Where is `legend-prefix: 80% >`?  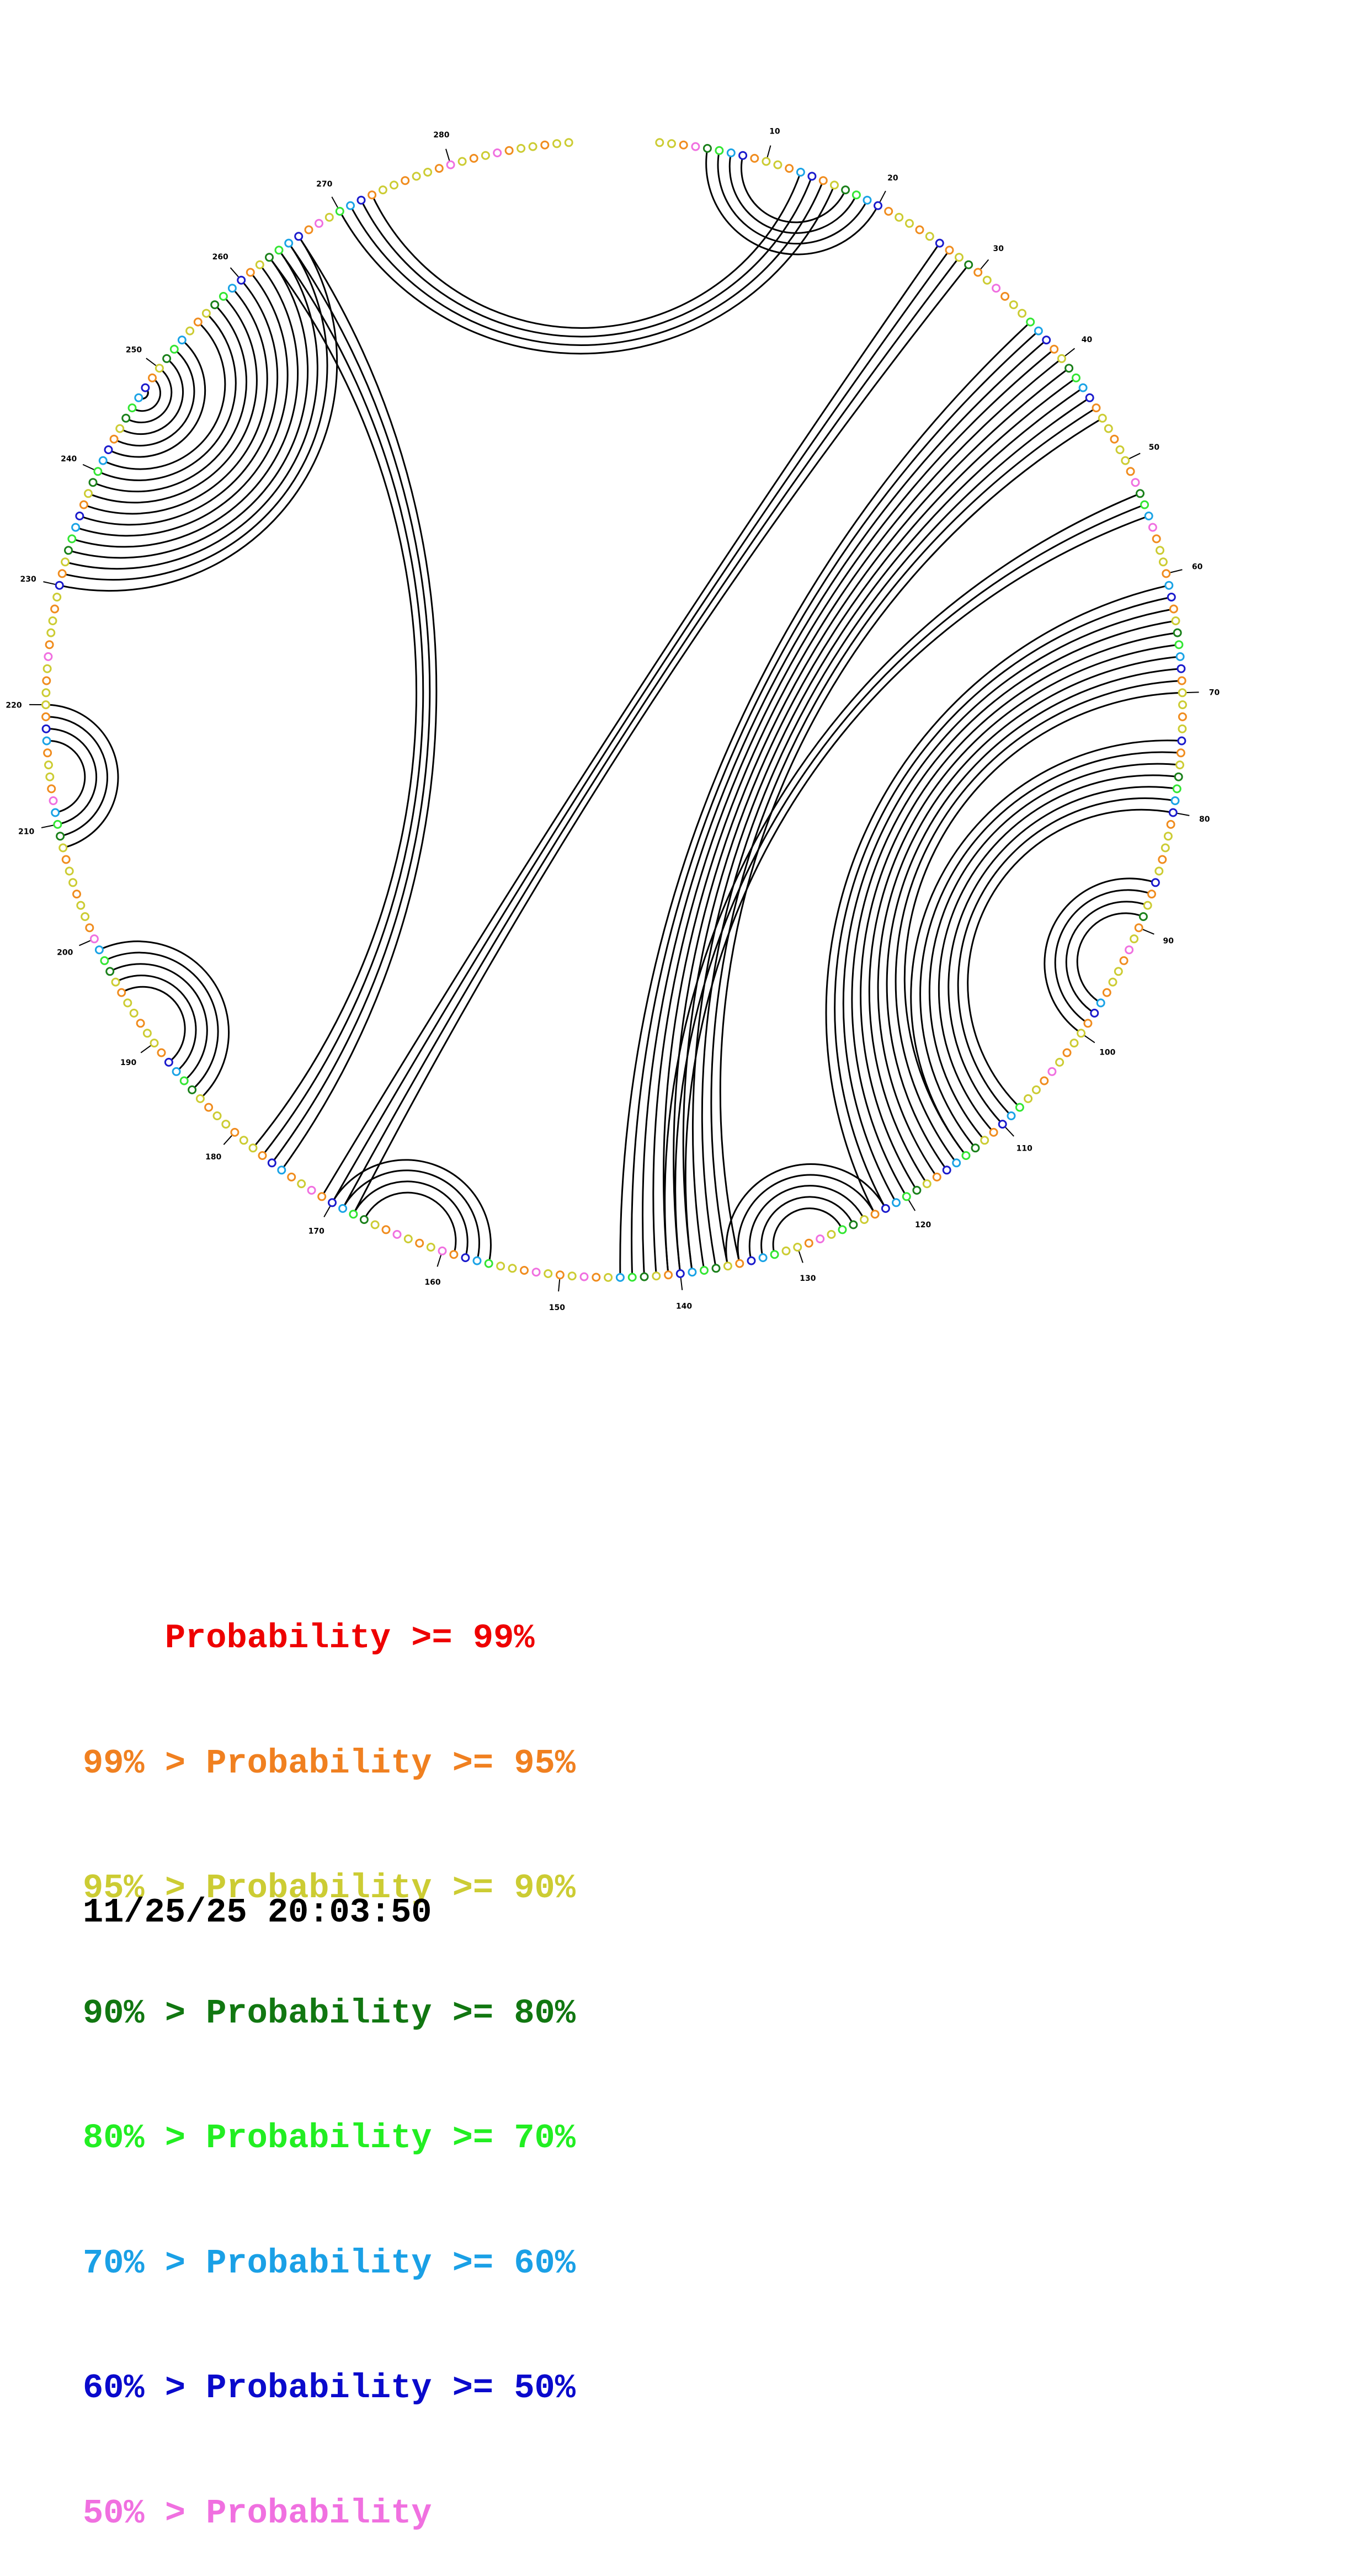 legend-prefix: 80% > is located at coordinates (144, 2138).